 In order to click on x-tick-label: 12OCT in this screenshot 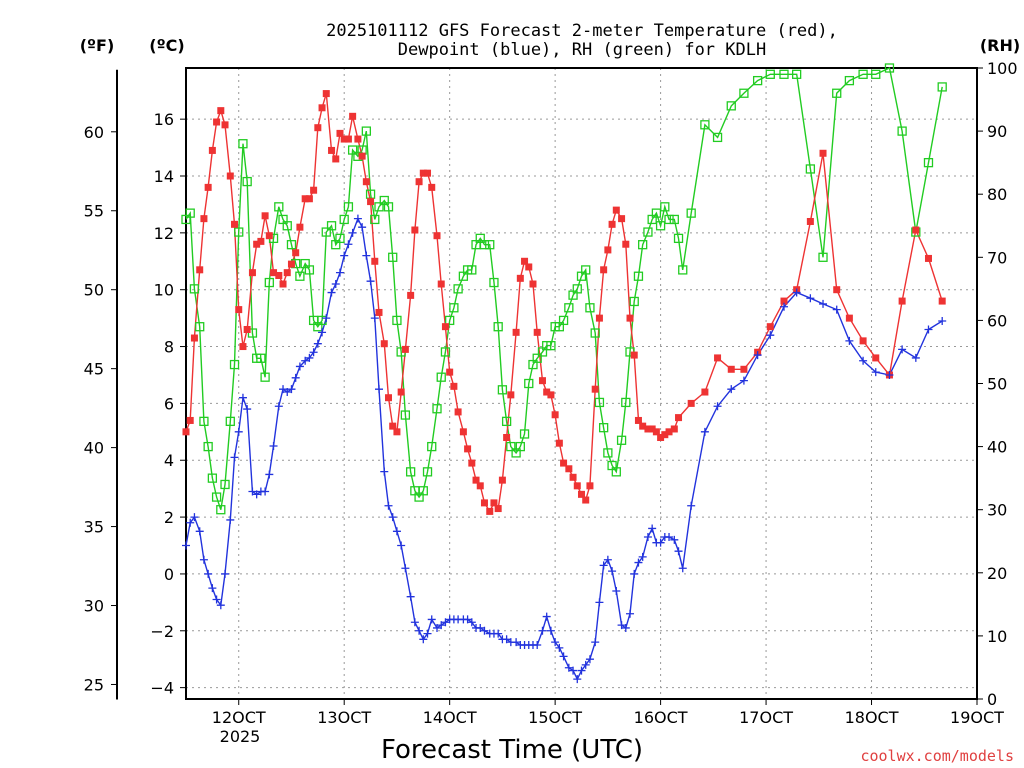, I will do `click(239, 717)`.